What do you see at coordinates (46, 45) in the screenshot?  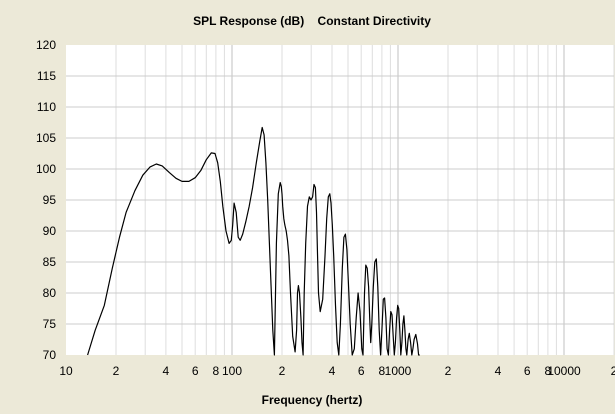 I see `y-tick-label: 120` at bounding box center [46, 45].